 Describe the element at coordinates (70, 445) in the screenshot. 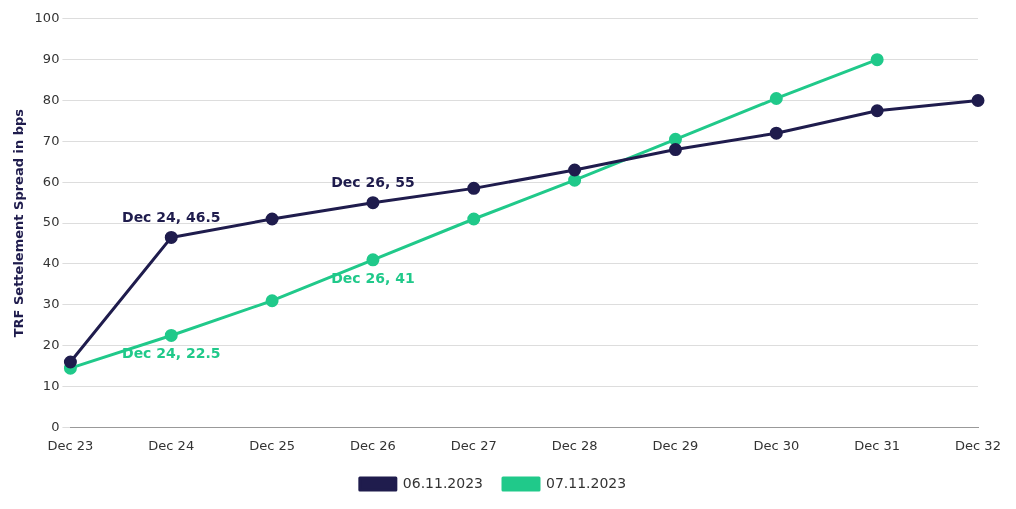

I see `x-tick-label: Dec 23` at that location.